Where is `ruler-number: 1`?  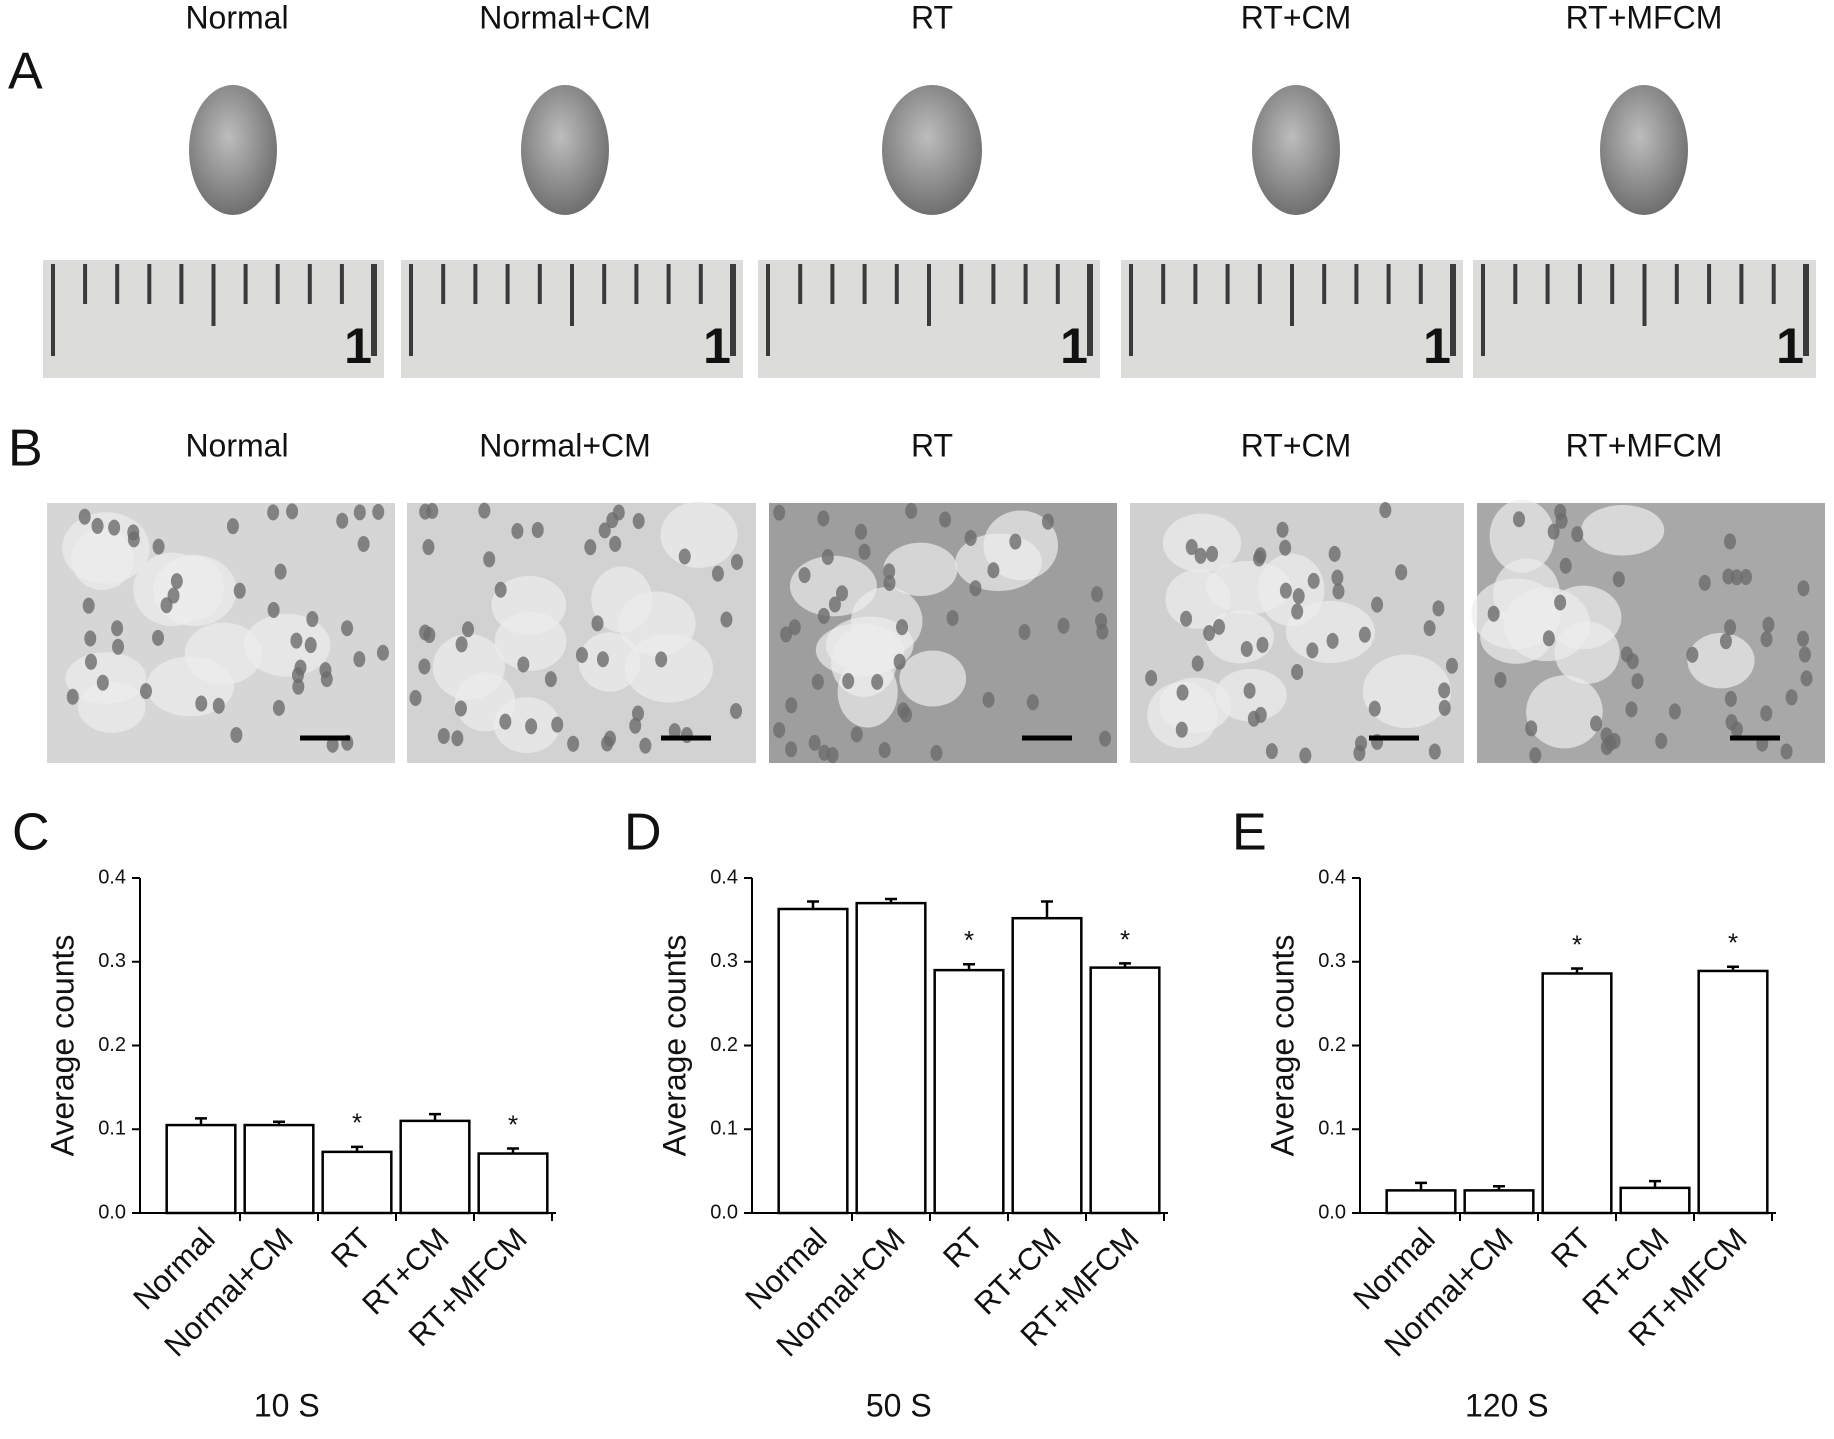 ruler-number: 1 is located at coordinates (358, 346).